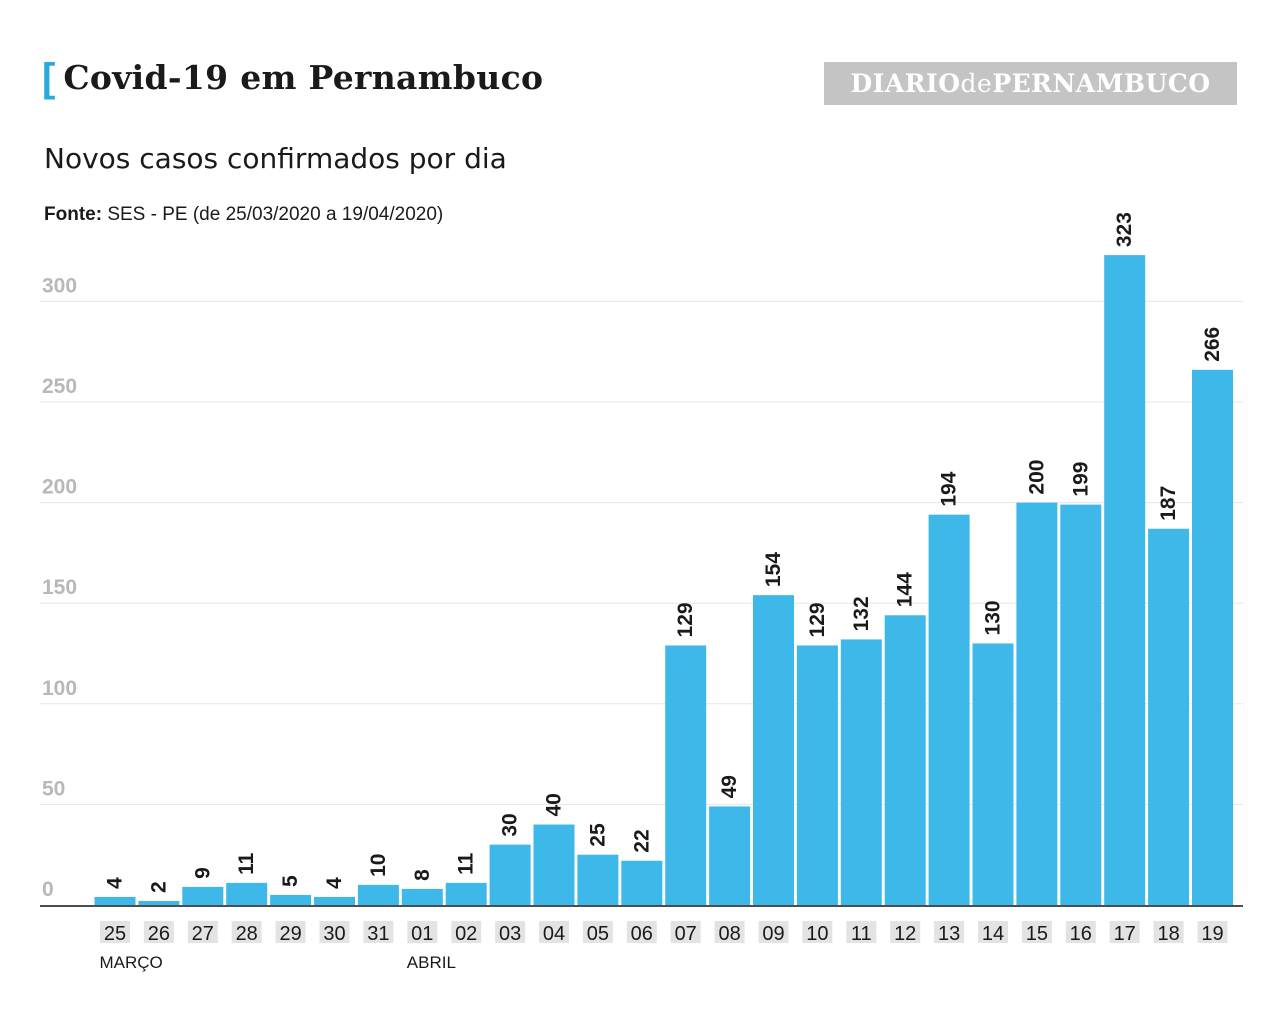 Image resolution: width=1280 pixels, height=1020 pixels. I want to click on x-tick-label: 01, so click(422, 934).